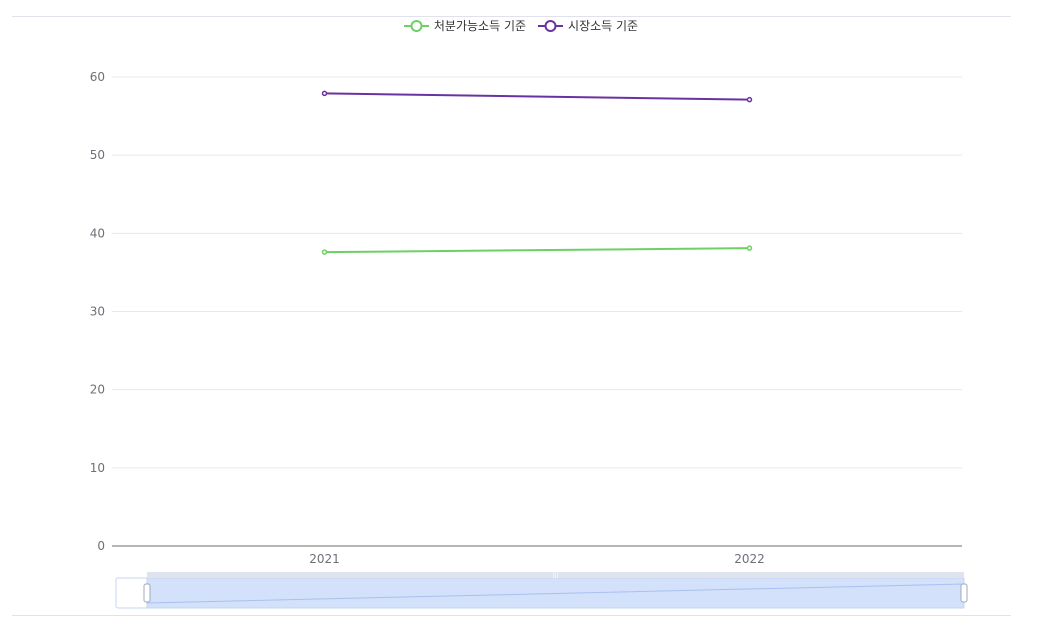 The width and height of the screenshot is (1042, 631). Describe the element at coordinates (97, 233) in the screenshot. I see `y-tick-label: 40` at that location.